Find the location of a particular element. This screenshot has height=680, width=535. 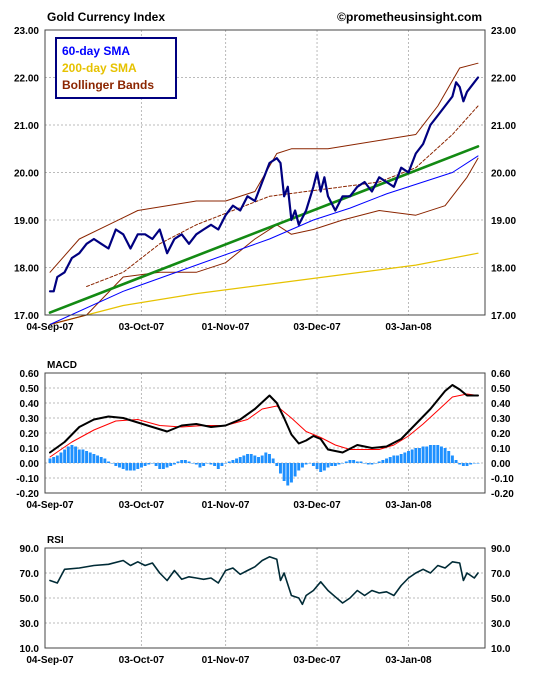

rsi-y-tick-left: 90.0 is located at coordinates (30, 549).